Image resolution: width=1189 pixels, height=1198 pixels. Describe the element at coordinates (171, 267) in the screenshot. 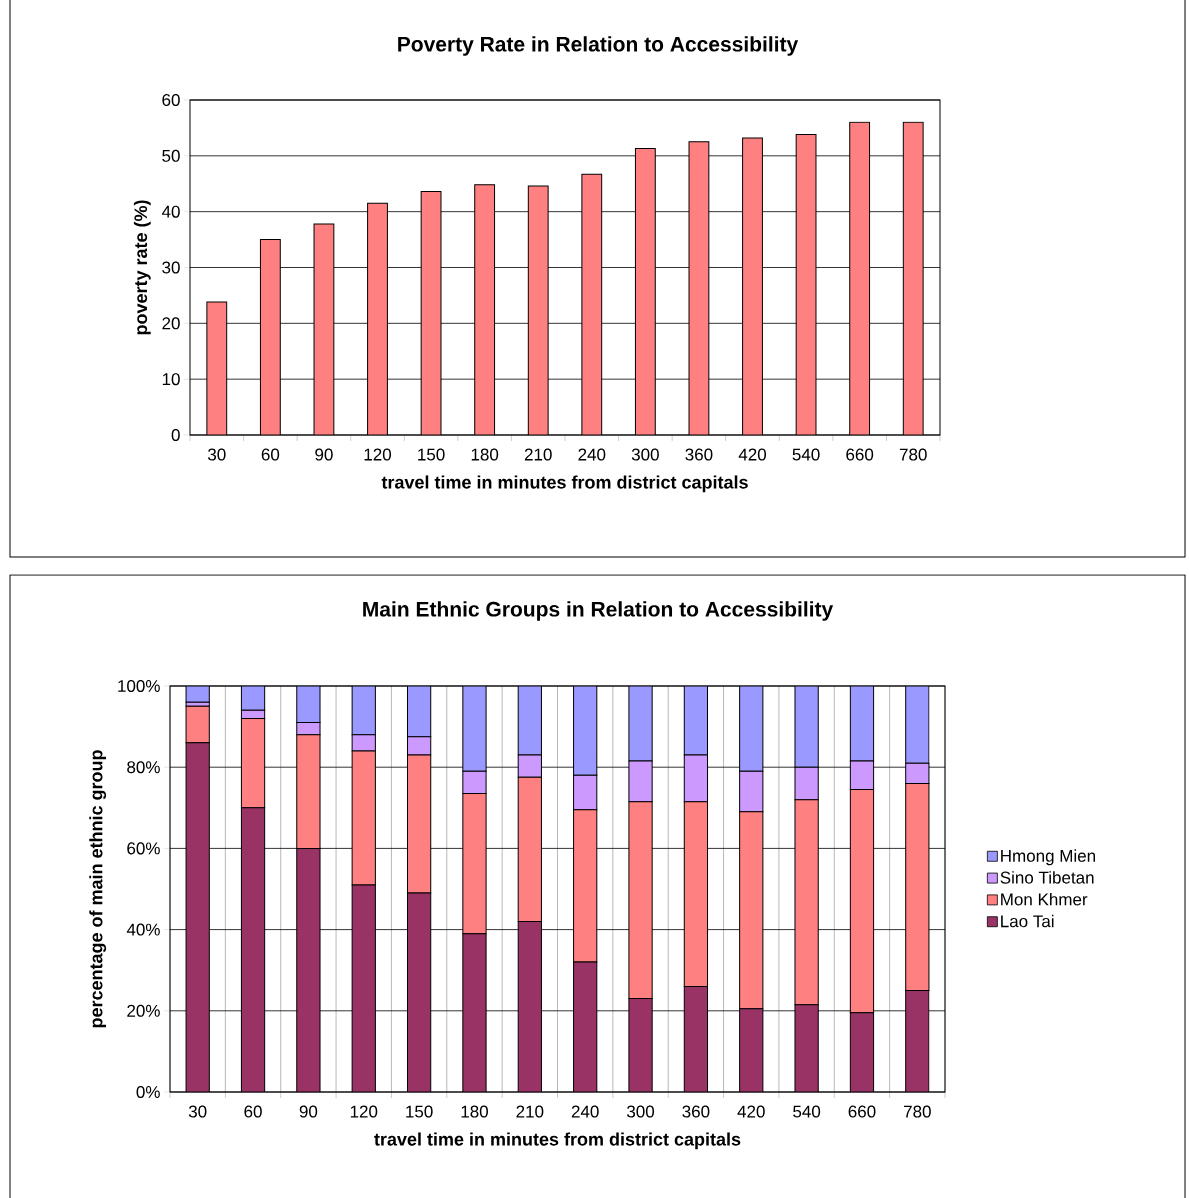

I see `y-tick-label: 30` at that location.